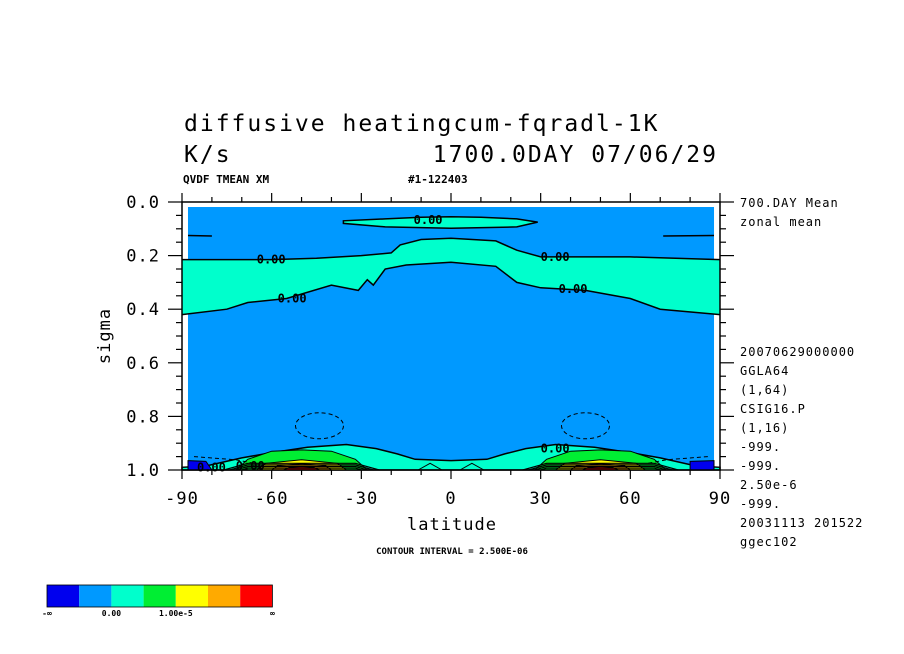 The height and width of the screenshot is (654, 904). What do you see at coordinates (143, 417) in the screenshot?
I see `y-tick-label: 0.8` at bounding box center [143, 417].